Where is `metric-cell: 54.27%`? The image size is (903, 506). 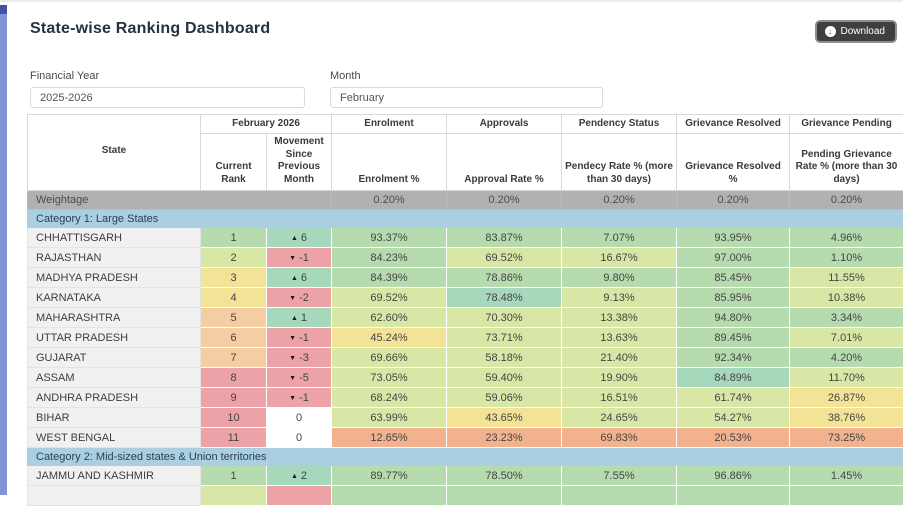 metric-cell: 54.27% is located at coordinates (733, 418).